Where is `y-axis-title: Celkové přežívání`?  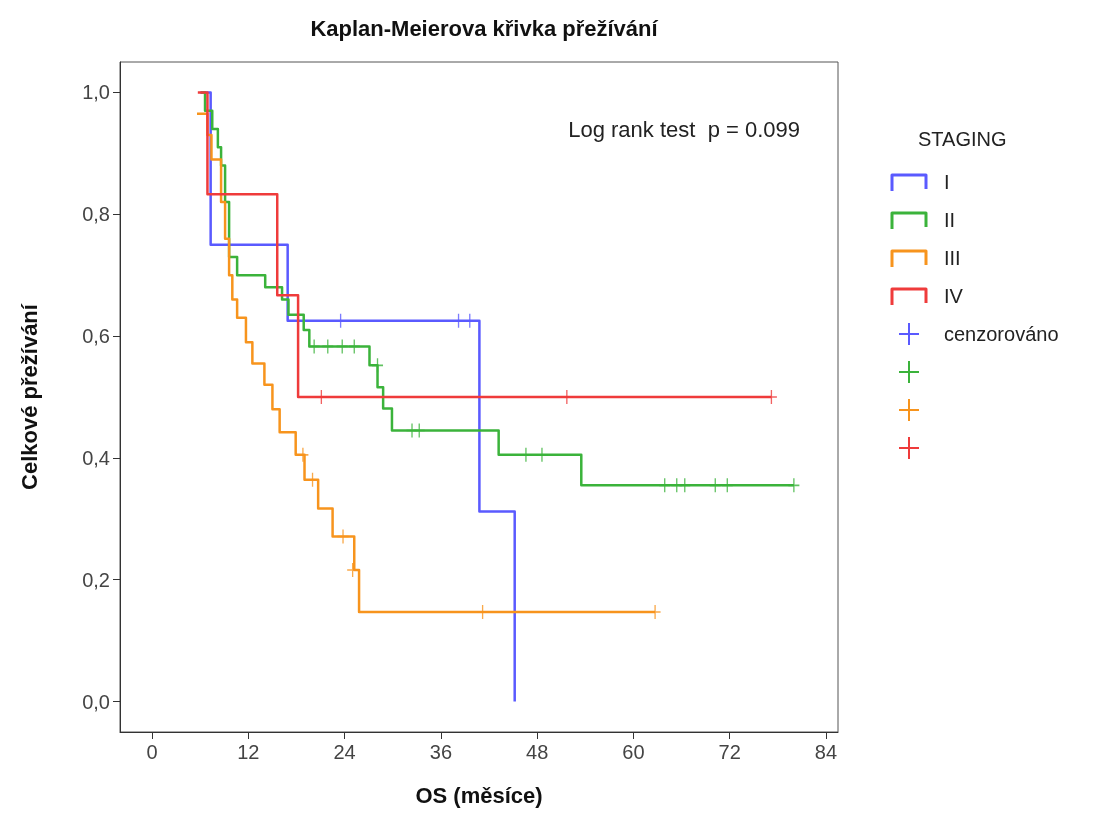
y-axis-title: Celkové přežívání is located at coordinates (29, 396).